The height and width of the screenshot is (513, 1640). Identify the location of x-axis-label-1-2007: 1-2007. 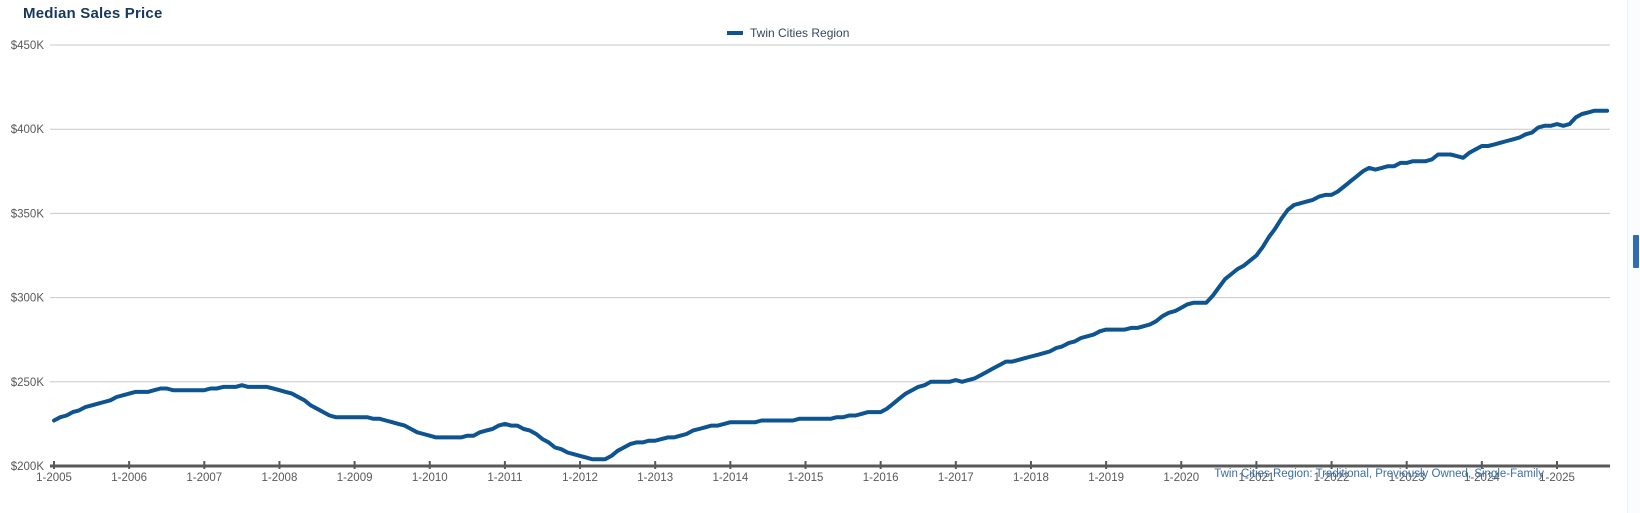
(204, 478).